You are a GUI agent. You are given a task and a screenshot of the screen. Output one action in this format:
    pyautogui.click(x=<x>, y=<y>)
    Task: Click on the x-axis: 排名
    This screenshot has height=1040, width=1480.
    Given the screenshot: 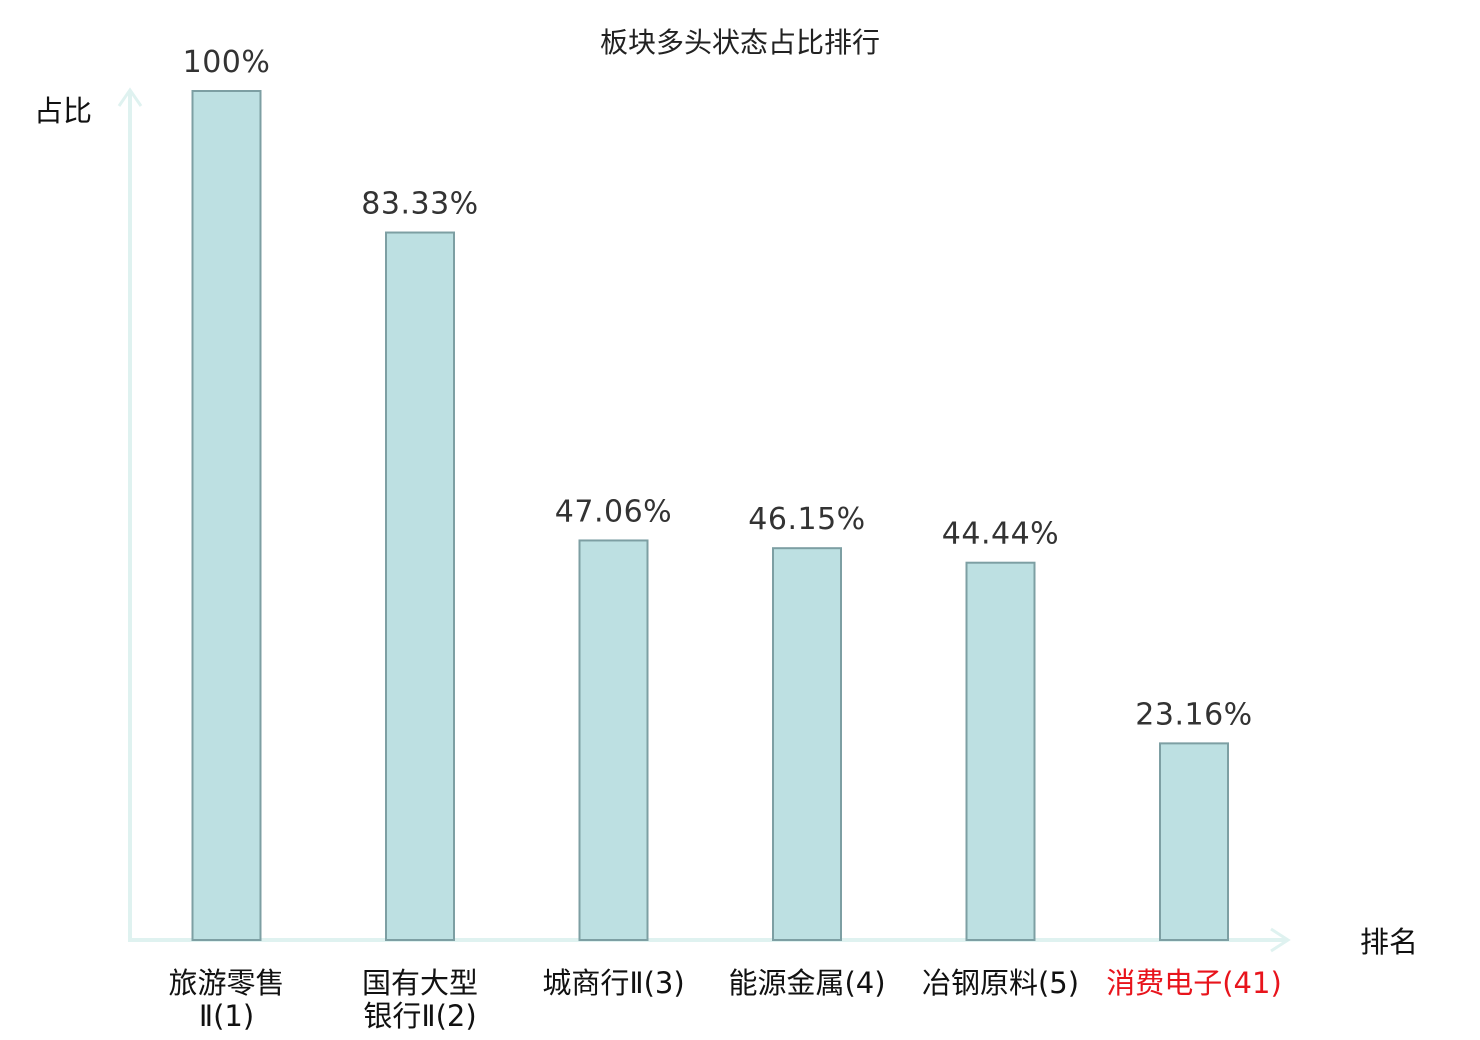 What is the action you would take?
    pyautogui.click(x=773, y=942)
    